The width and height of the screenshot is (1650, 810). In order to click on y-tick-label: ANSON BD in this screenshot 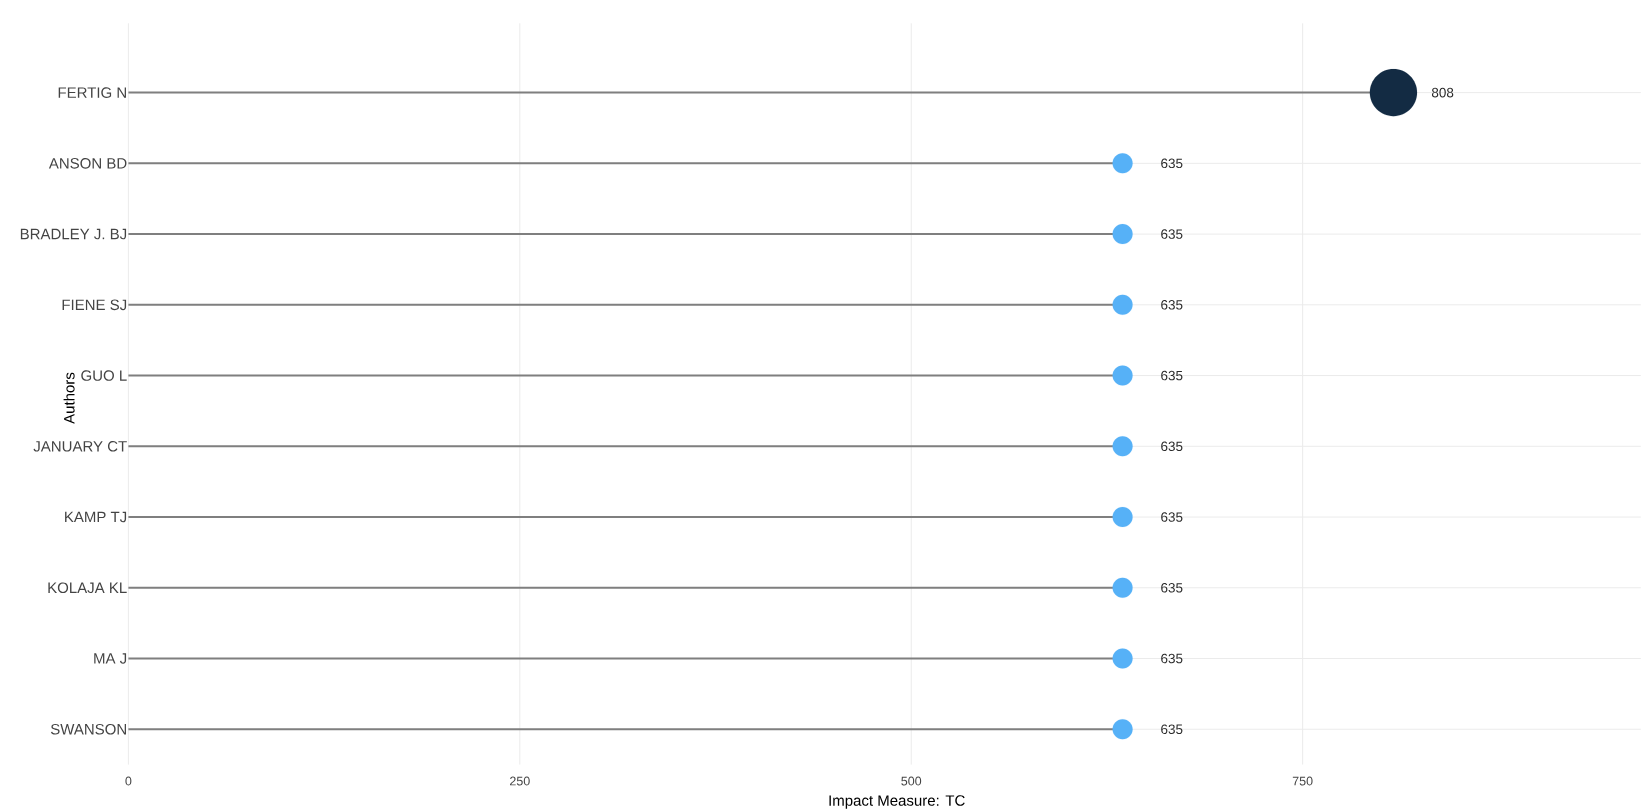, I will do `click(87, 163)`.